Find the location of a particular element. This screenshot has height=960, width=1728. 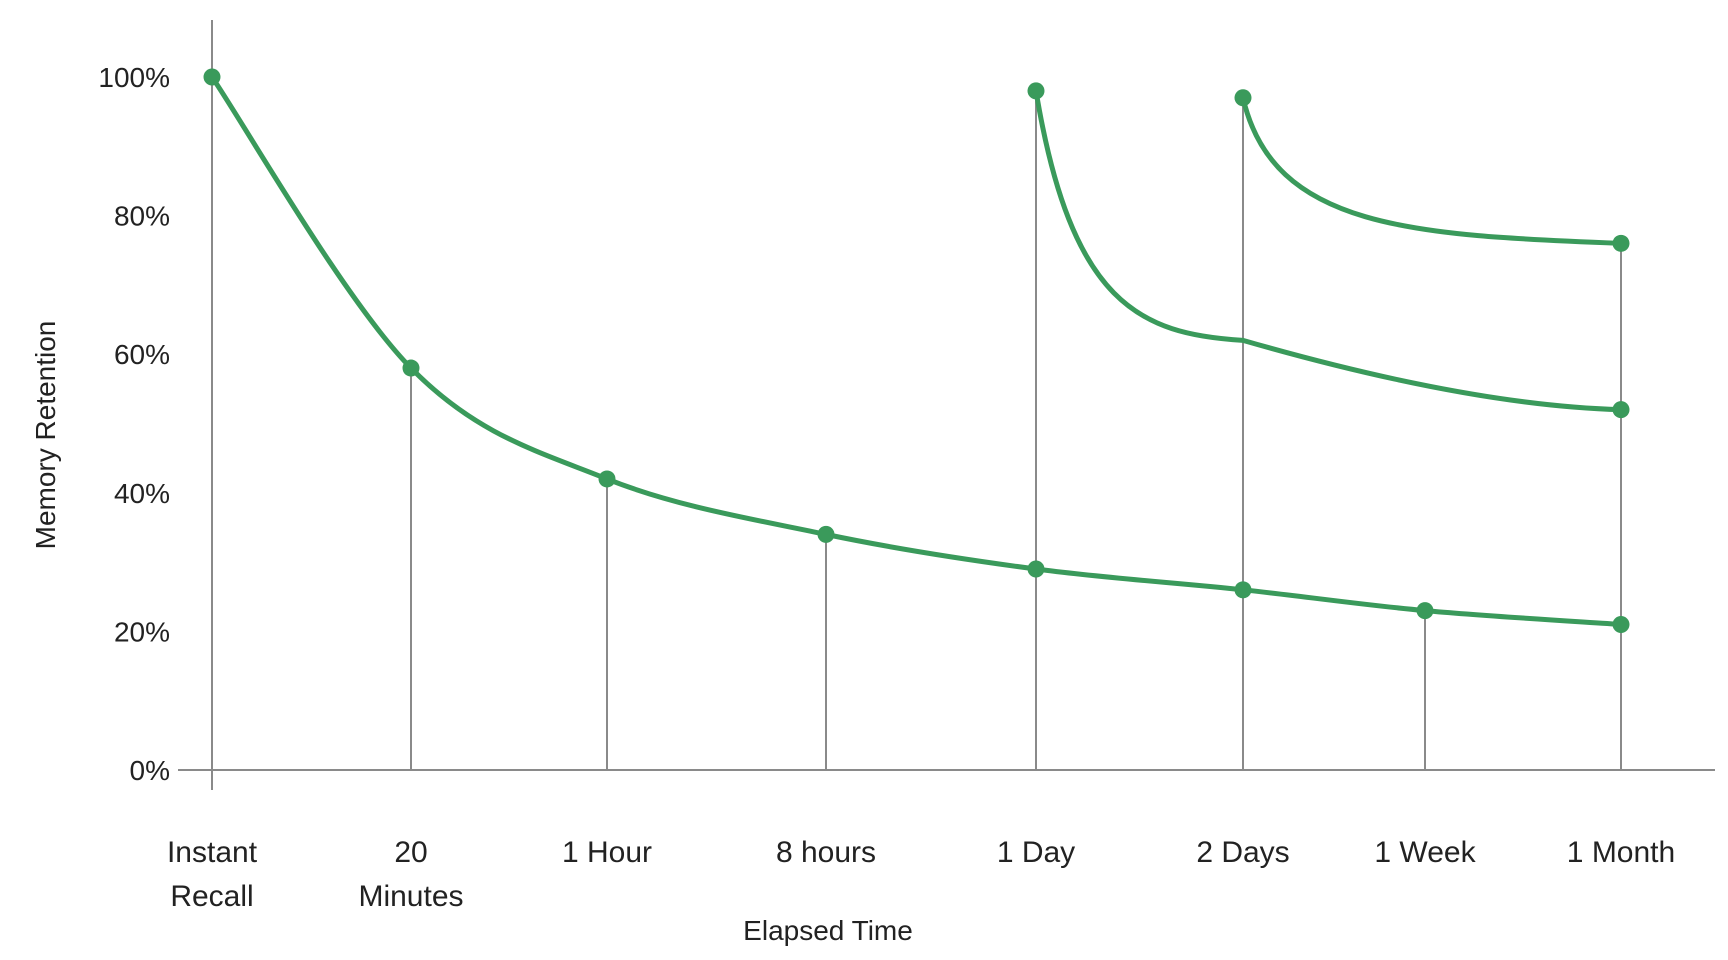

x-tick-label: 1 Month is located at coordinates (1621, 852).